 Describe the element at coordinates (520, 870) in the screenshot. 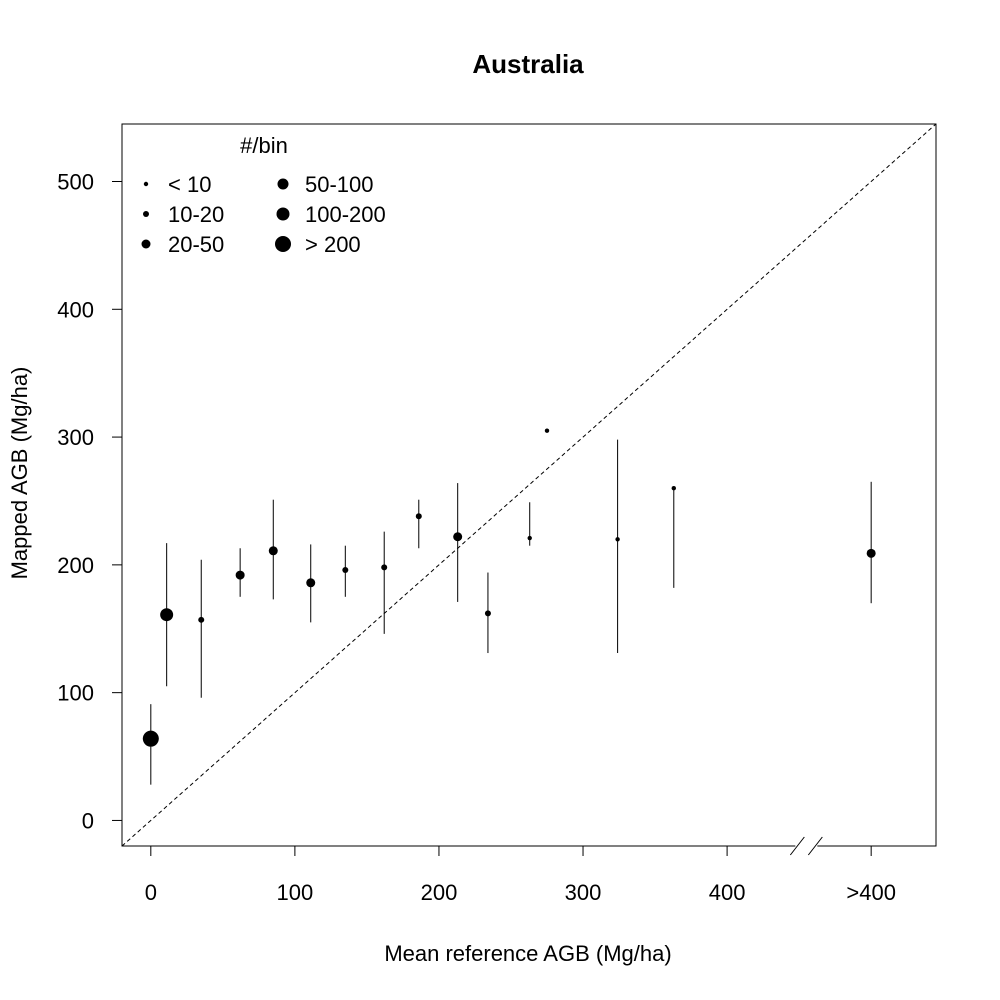

I see `x-axis: 0 100 200 300 400 >400` at that location.